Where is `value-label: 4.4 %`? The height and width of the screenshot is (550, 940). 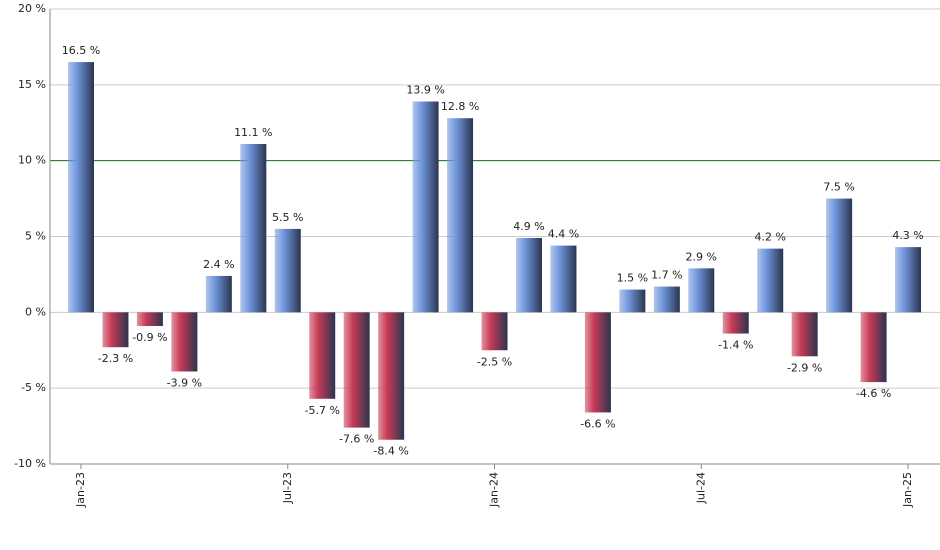 value-label: 4.4 % is located at coordinates (563, 234).